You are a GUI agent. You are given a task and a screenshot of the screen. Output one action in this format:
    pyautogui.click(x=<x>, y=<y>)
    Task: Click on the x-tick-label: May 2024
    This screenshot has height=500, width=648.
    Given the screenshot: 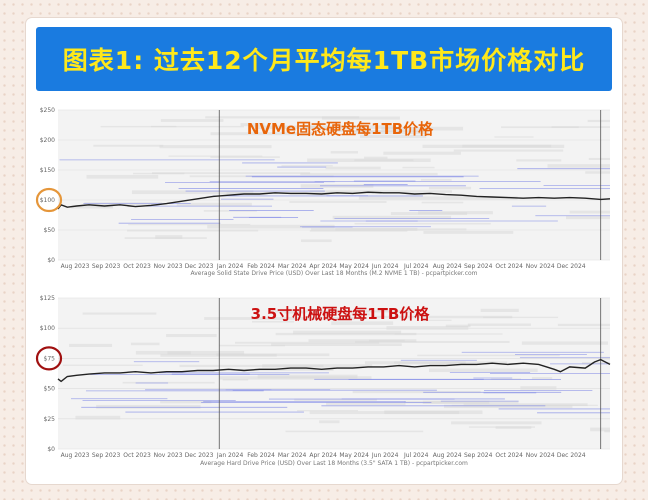 What is the action you would take?
    pyautogui.click(x=354, y=455)
    